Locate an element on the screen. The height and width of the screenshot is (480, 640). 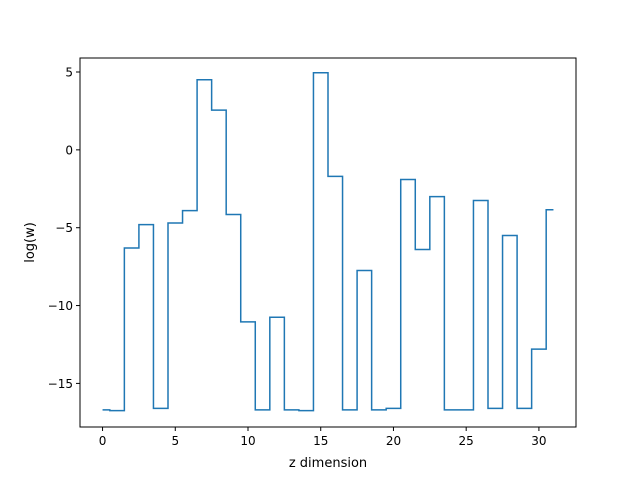
x-tick-label: 5 is located at coordinates (175, 441).